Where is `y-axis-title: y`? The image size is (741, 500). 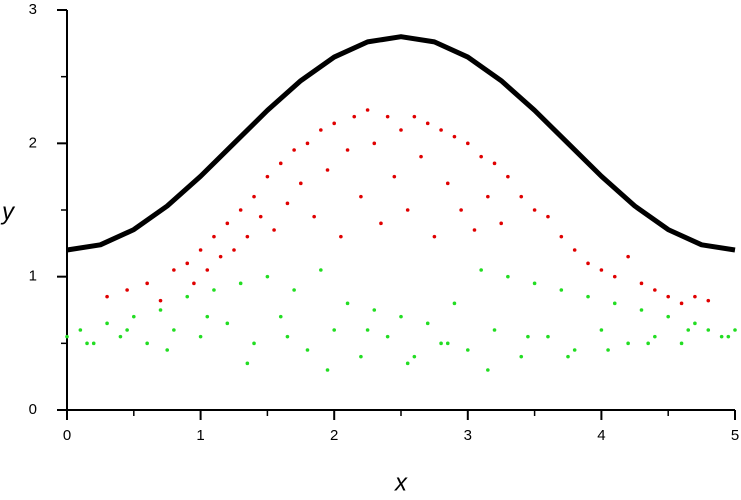 y-axis-title: y is located at coordinates (8, 211).